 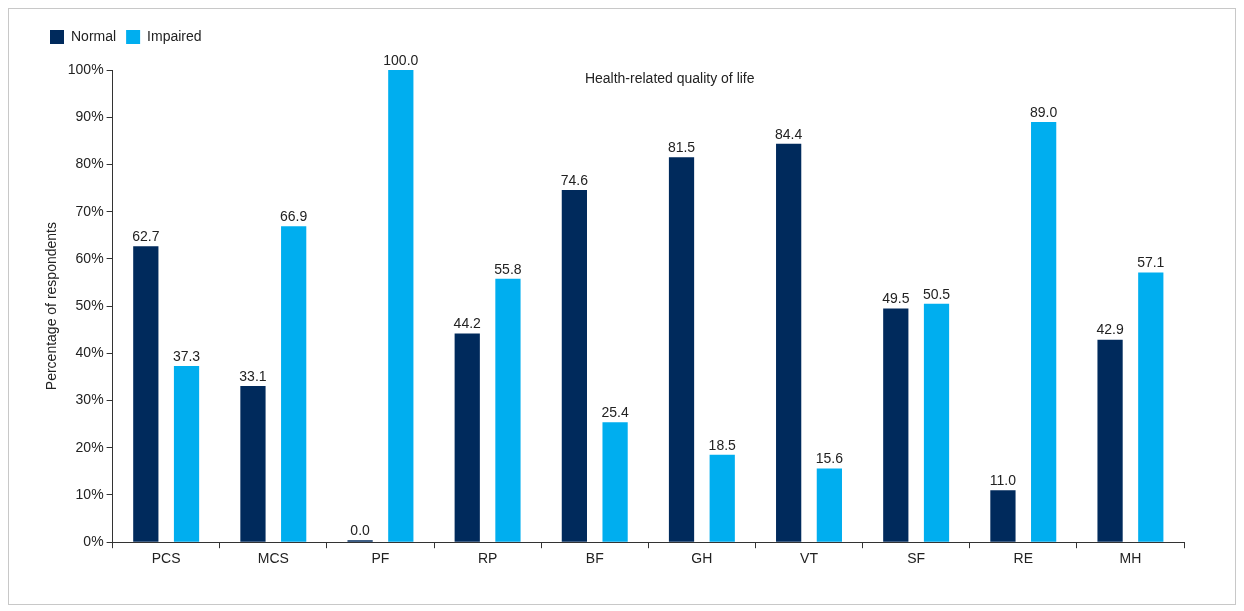 What do you see at coordinates (253, 375) in the screenshot?
I see `data-label: 33.1` at bounding box center [253, 375].